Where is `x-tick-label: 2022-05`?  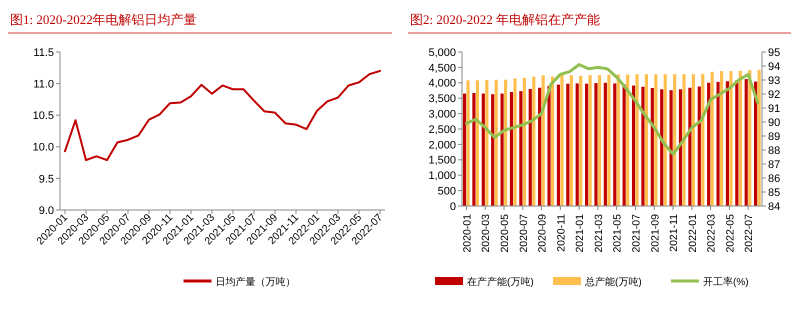
x-tick-label: 2022-05 is located at coordinates (730, 233).